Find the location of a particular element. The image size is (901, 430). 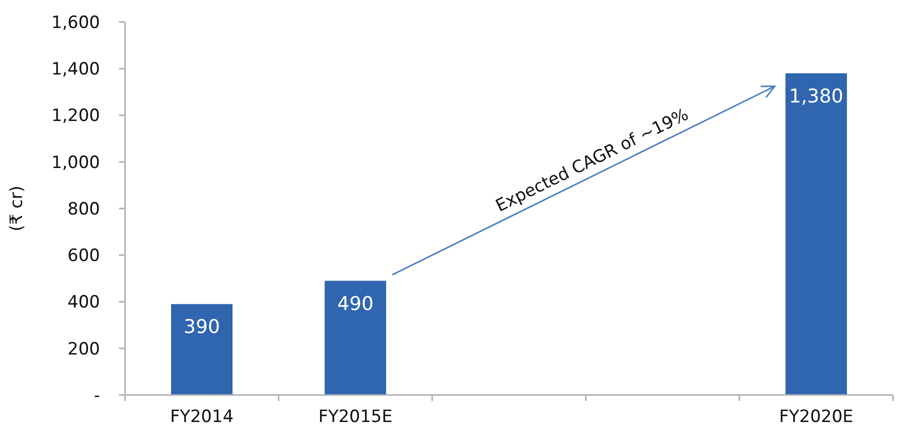

y-tick-label: 1,400 is located at coordinates (75, 70).